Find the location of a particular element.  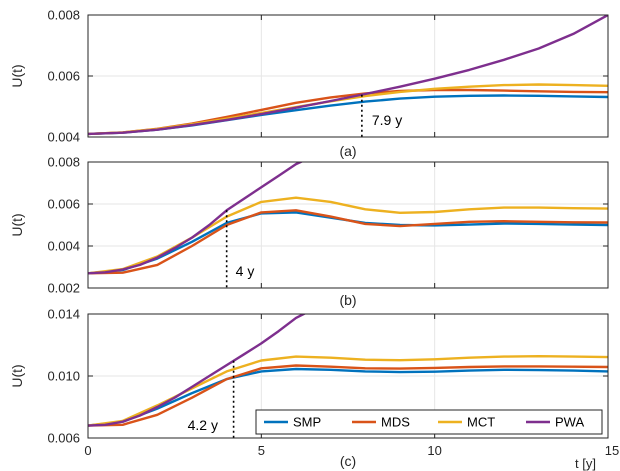

legend: SMP MDS MCT PWA is located at coordinates (429, 422).